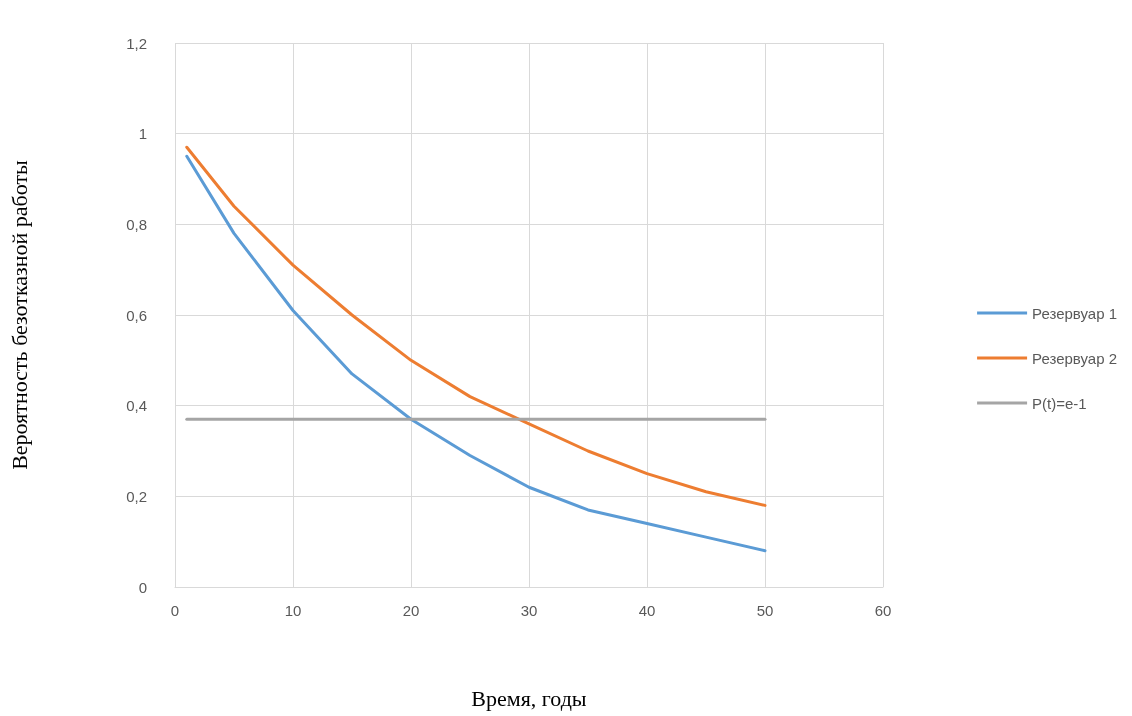 This screenshot has height=716, width=1132. Describe the element at coordinates (175, 610) in the screenshot. I see `x-tick-label: 0` at that location.